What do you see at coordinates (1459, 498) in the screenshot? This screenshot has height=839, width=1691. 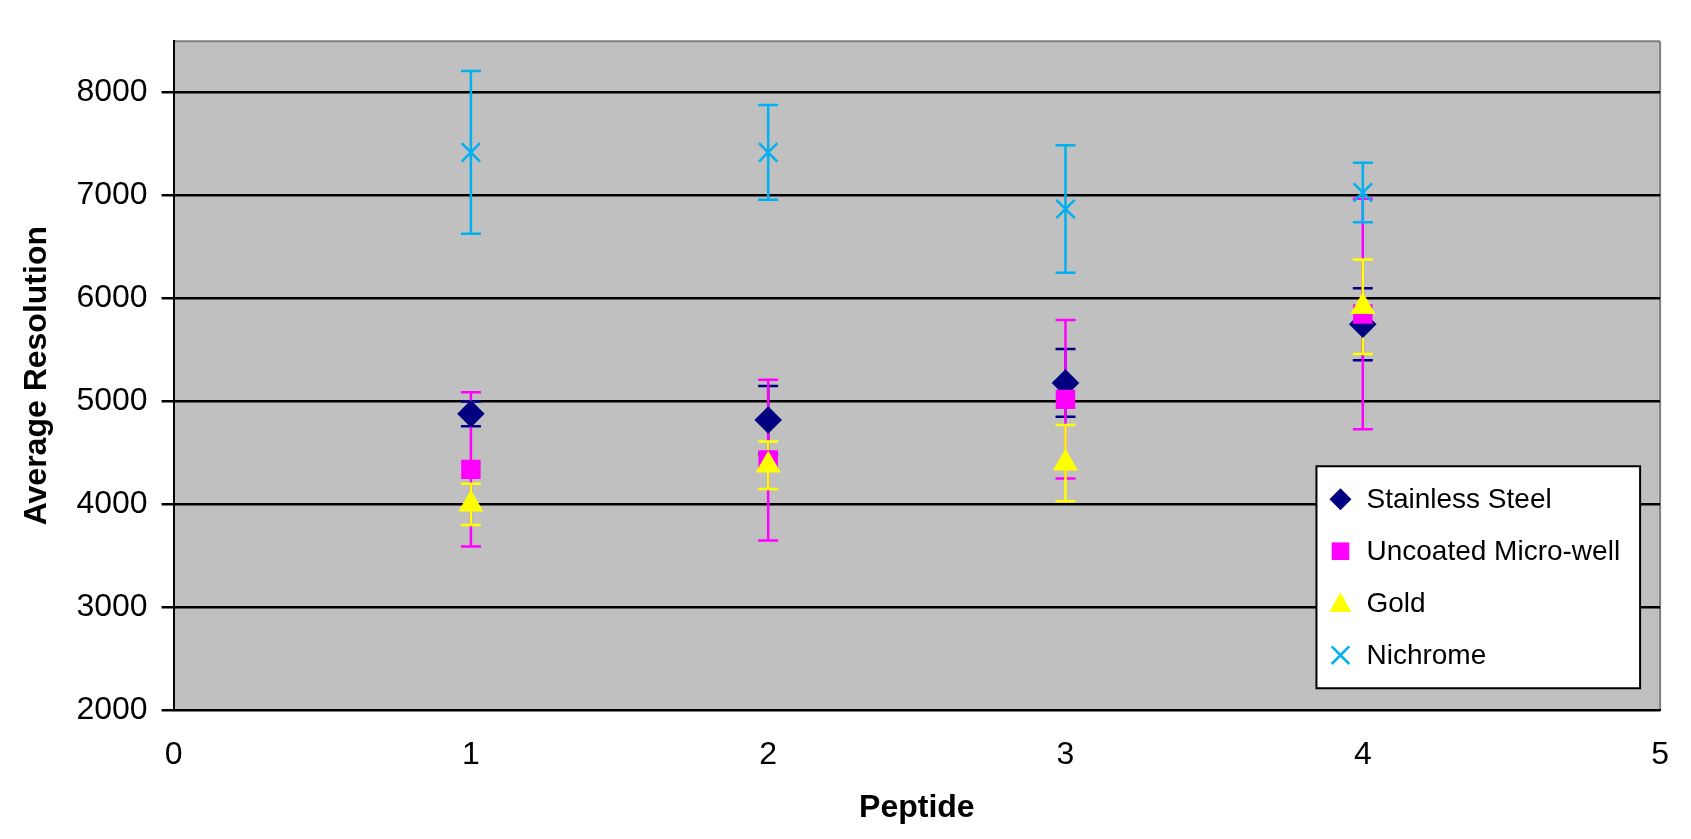 I see `legend-label: Stainless Steel` at bounding box center [1459, 498].